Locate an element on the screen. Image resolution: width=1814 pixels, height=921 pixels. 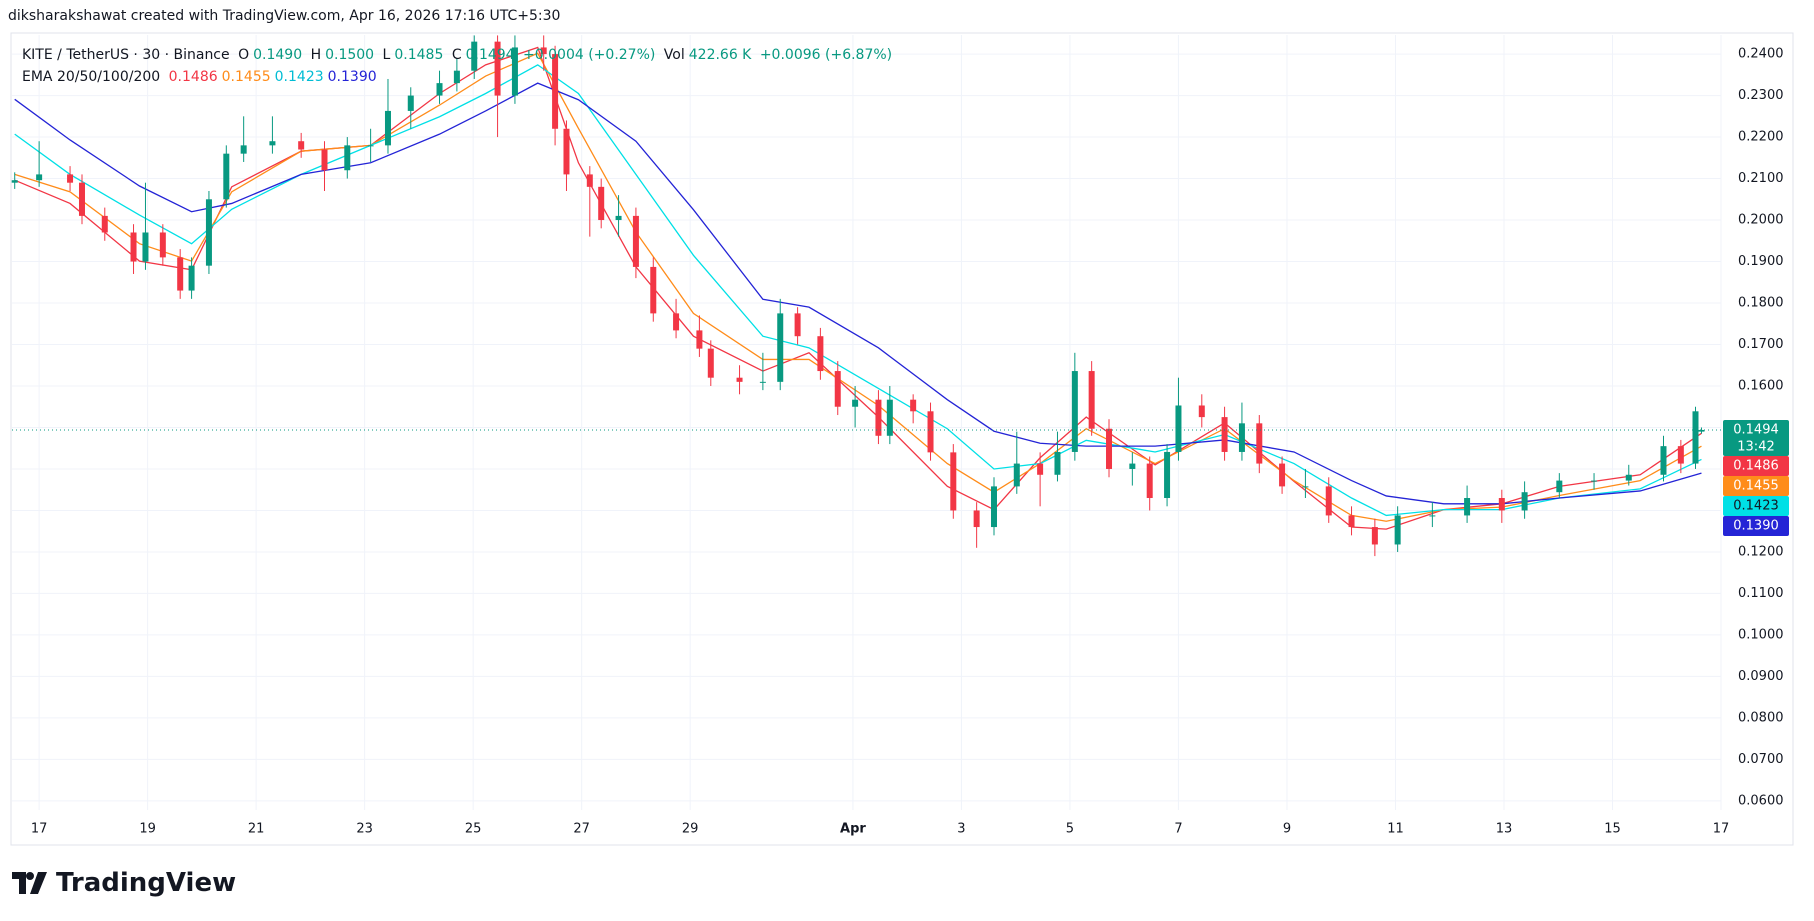
x-tick-label: 23 is located at coordinates (364, 829).